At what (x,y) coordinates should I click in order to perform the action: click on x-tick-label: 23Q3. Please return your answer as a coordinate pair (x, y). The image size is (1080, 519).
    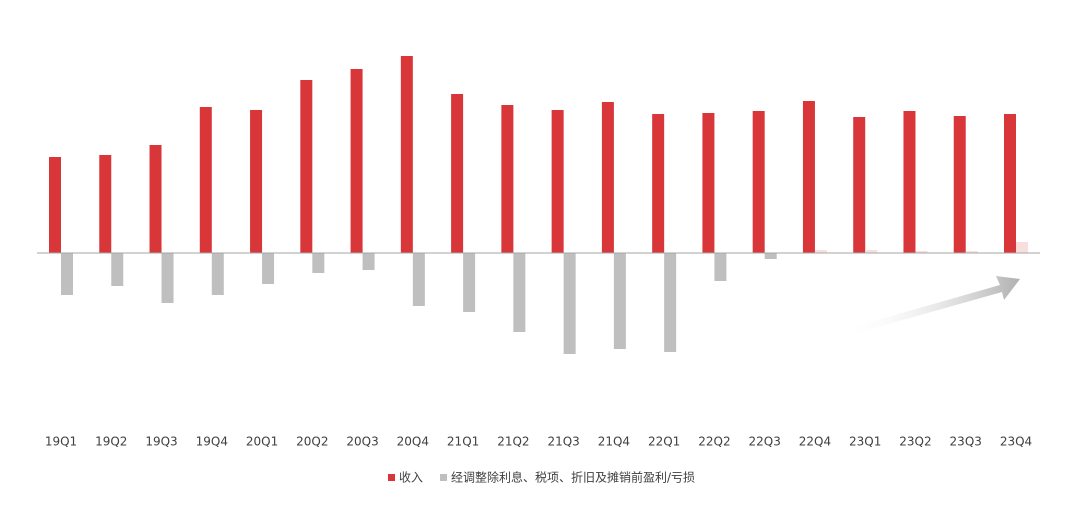
    Looking at the image, I should click on (966, 442).